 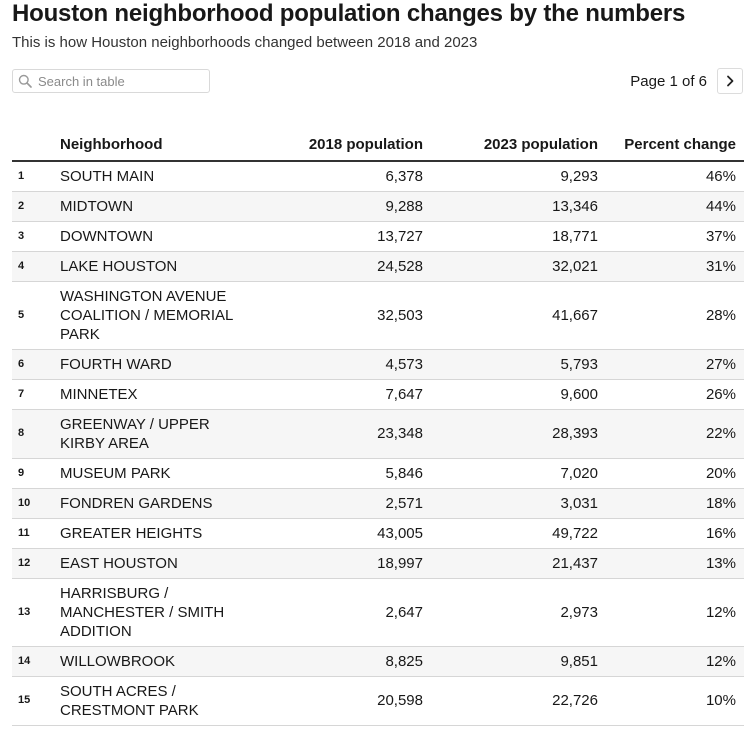 What do you see at coordinates (518, 661) in the screenshot?
I see `population-2023-cell: 9,851` at bounding box center [518, 661].